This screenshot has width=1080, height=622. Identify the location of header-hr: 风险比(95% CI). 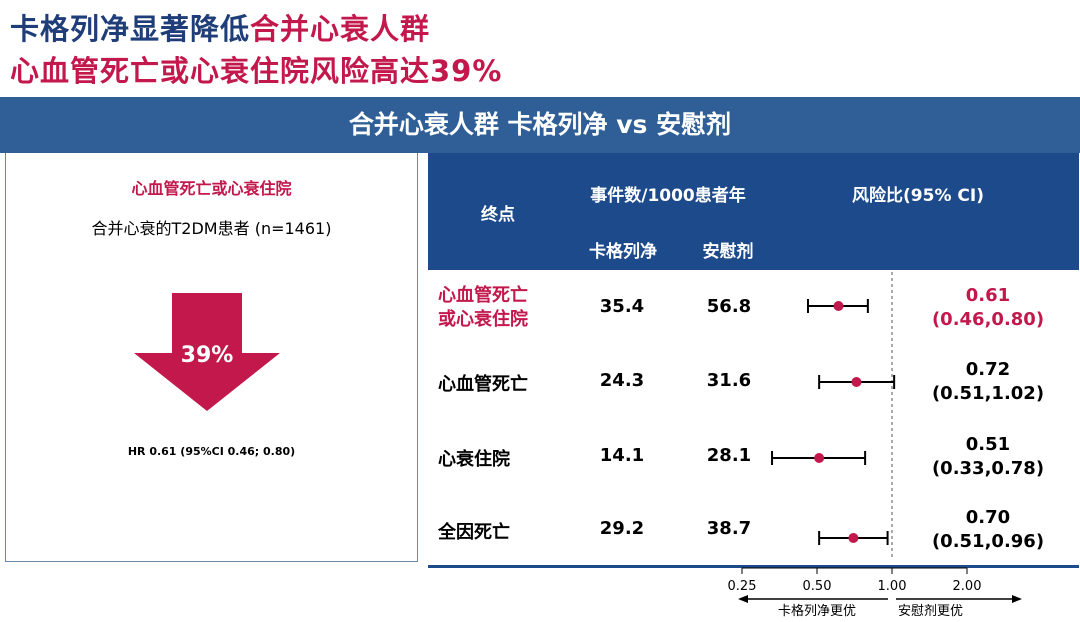
(918, 196).